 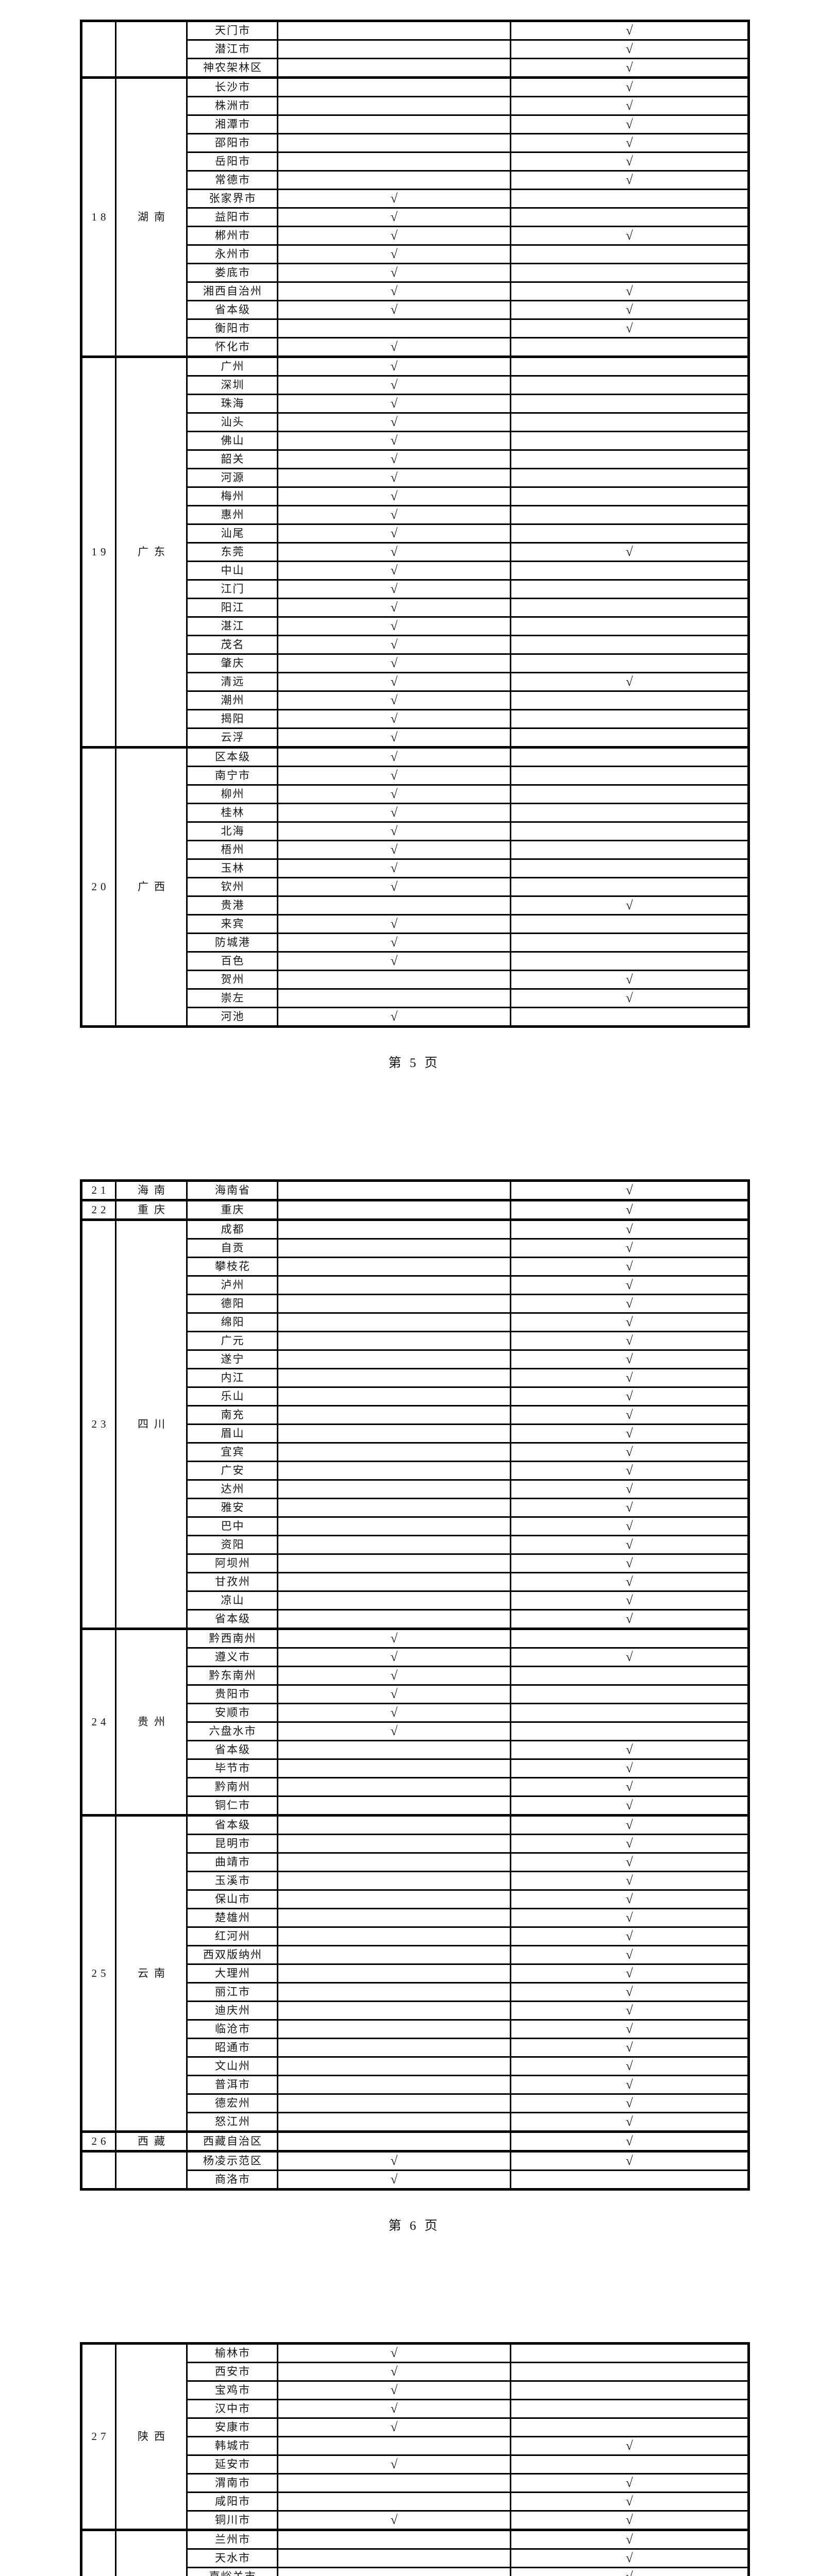 What do you see at coordinates (232, 980) in the screenshot?
I see `city-cell: 贺州` at bounding box center [232, 980].